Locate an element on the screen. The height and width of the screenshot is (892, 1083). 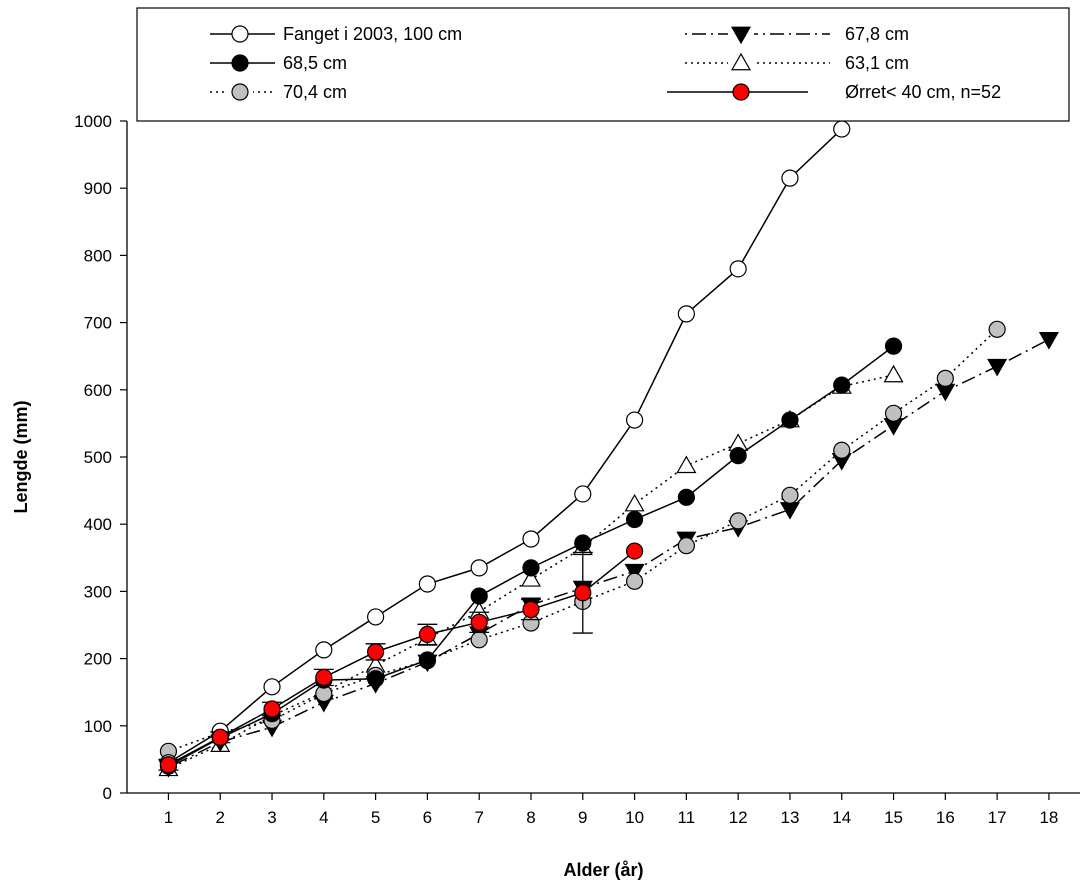
y-tick-label: 700 is located at coordinates (98, 323).